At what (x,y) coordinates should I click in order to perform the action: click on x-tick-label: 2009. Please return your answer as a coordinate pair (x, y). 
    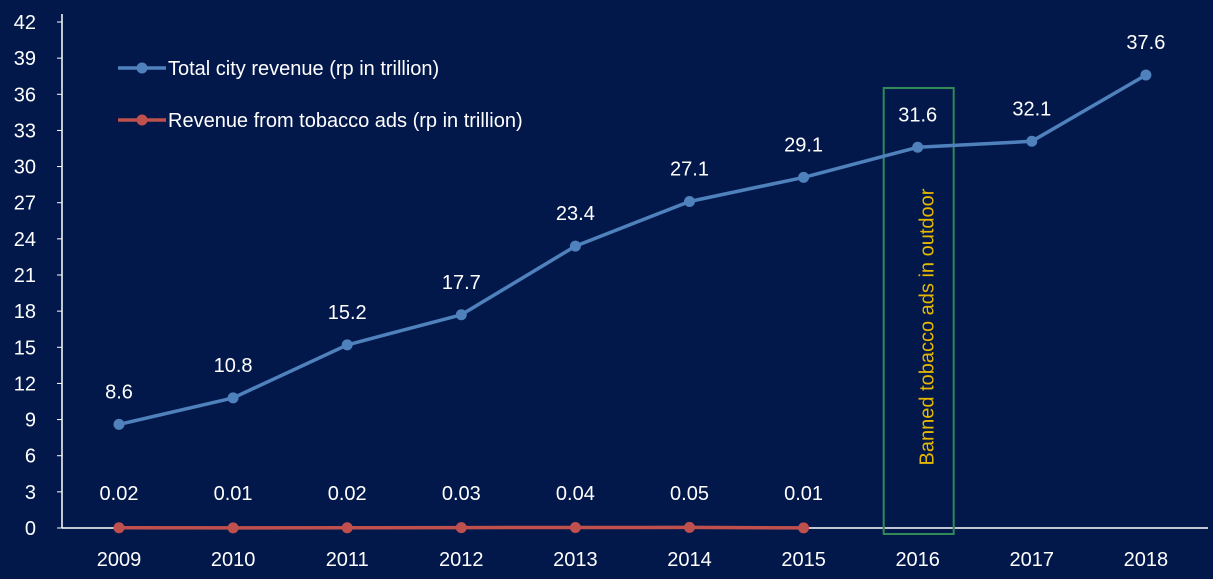
    Looking at the image, I should click on (119, 560).